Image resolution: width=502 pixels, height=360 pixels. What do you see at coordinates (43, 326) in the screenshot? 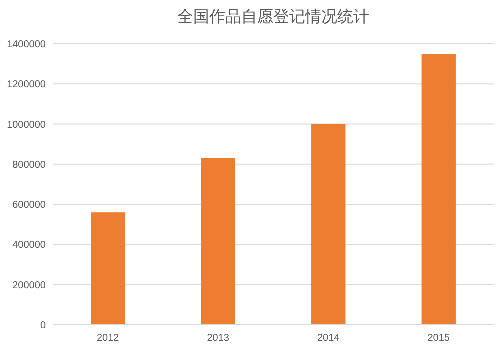
I see `y-tick-label: 0` at bounding box center [43, 326].